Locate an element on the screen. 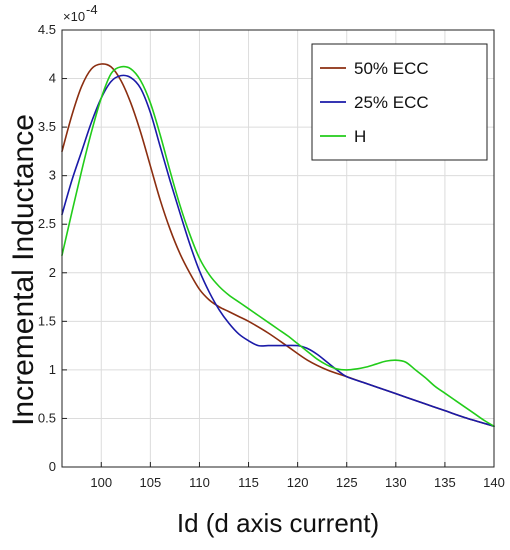 This screenshot has height=550, width=510. y-tick-label: 3 is located at coordinates (52, 175).